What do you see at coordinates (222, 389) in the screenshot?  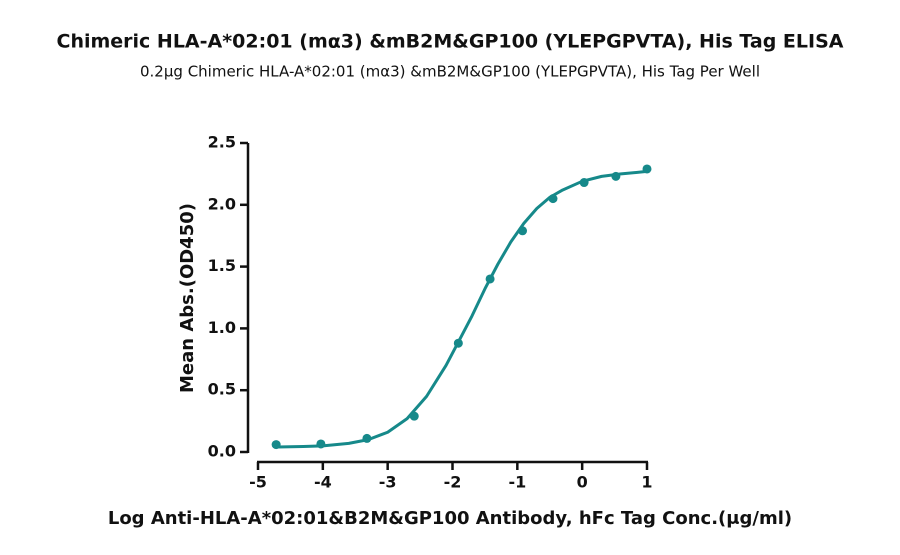 I see `y-tick-label: 0.5` at bounding box center [222, 389].